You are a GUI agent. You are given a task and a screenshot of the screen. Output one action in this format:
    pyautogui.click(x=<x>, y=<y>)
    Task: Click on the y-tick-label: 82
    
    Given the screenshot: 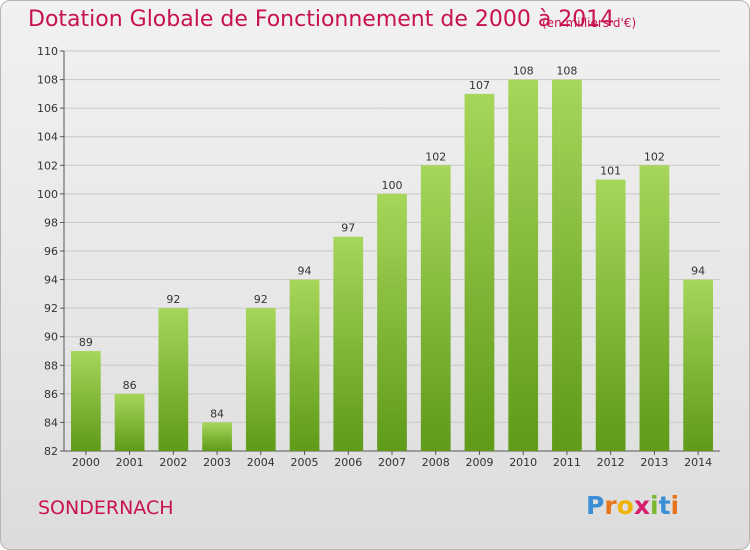 What is the action you would take?
    pyautogui.click(x=51, y=451)
    